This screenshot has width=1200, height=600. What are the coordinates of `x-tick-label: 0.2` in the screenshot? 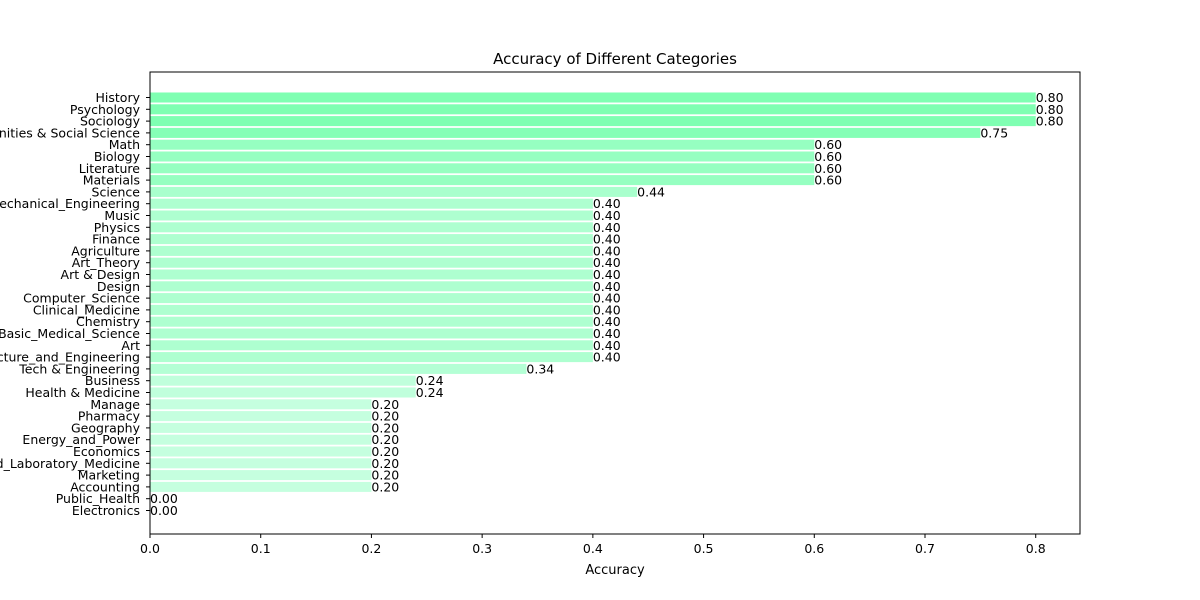 It's located at (371, 548).